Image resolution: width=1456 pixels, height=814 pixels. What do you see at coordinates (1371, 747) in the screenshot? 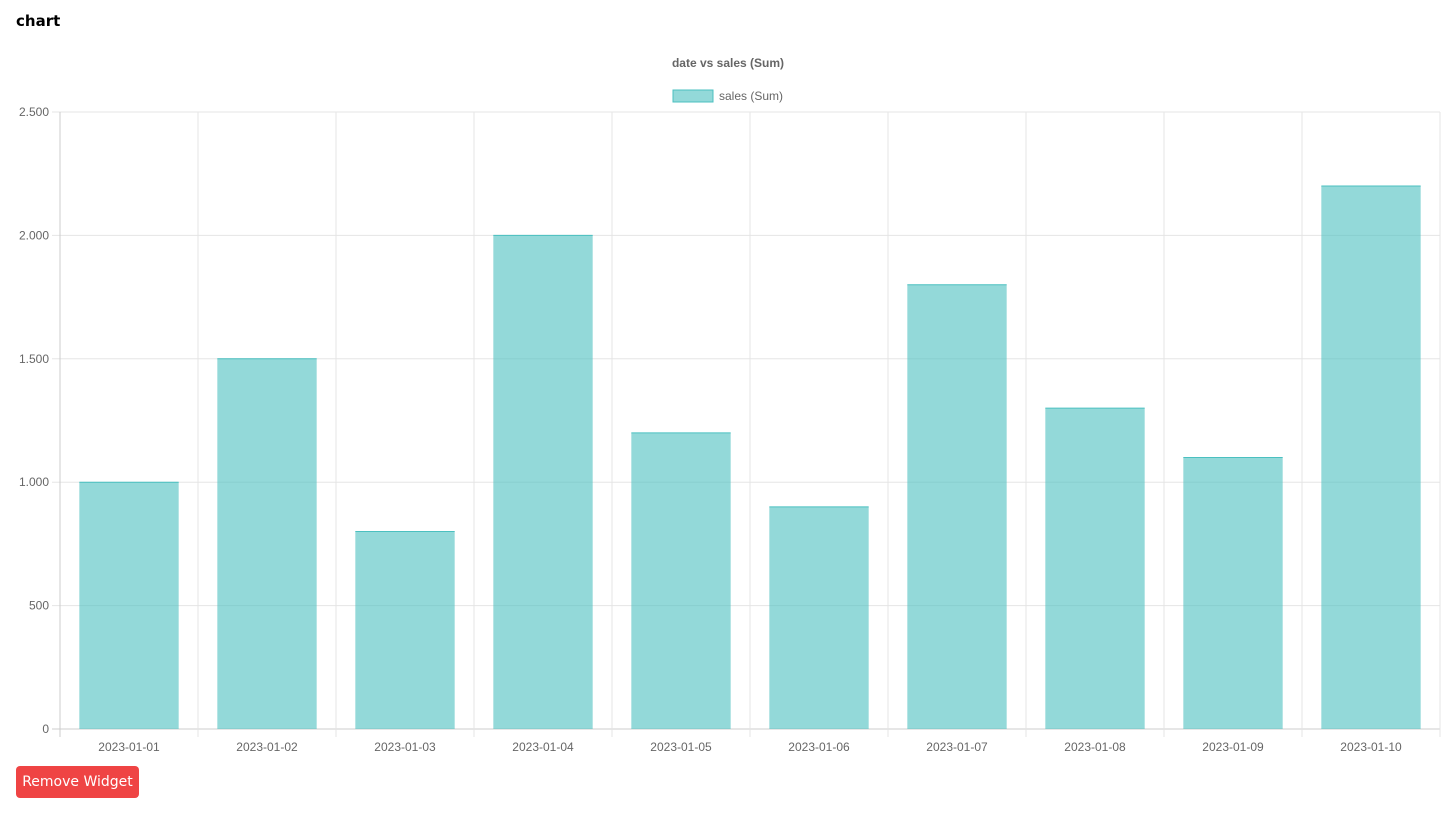
I see `x-tick-label: 2023-01-10` at bounding box center [1371, 747].